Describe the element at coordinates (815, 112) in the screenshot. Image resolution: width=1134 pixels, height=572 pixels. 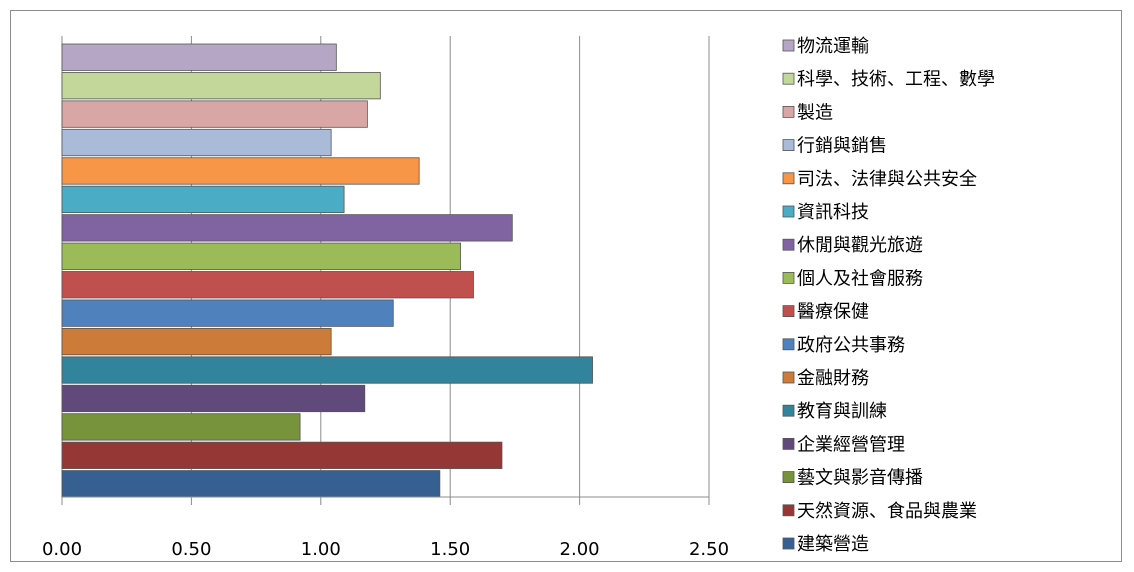
I see `legend-label: 製造` at that location.